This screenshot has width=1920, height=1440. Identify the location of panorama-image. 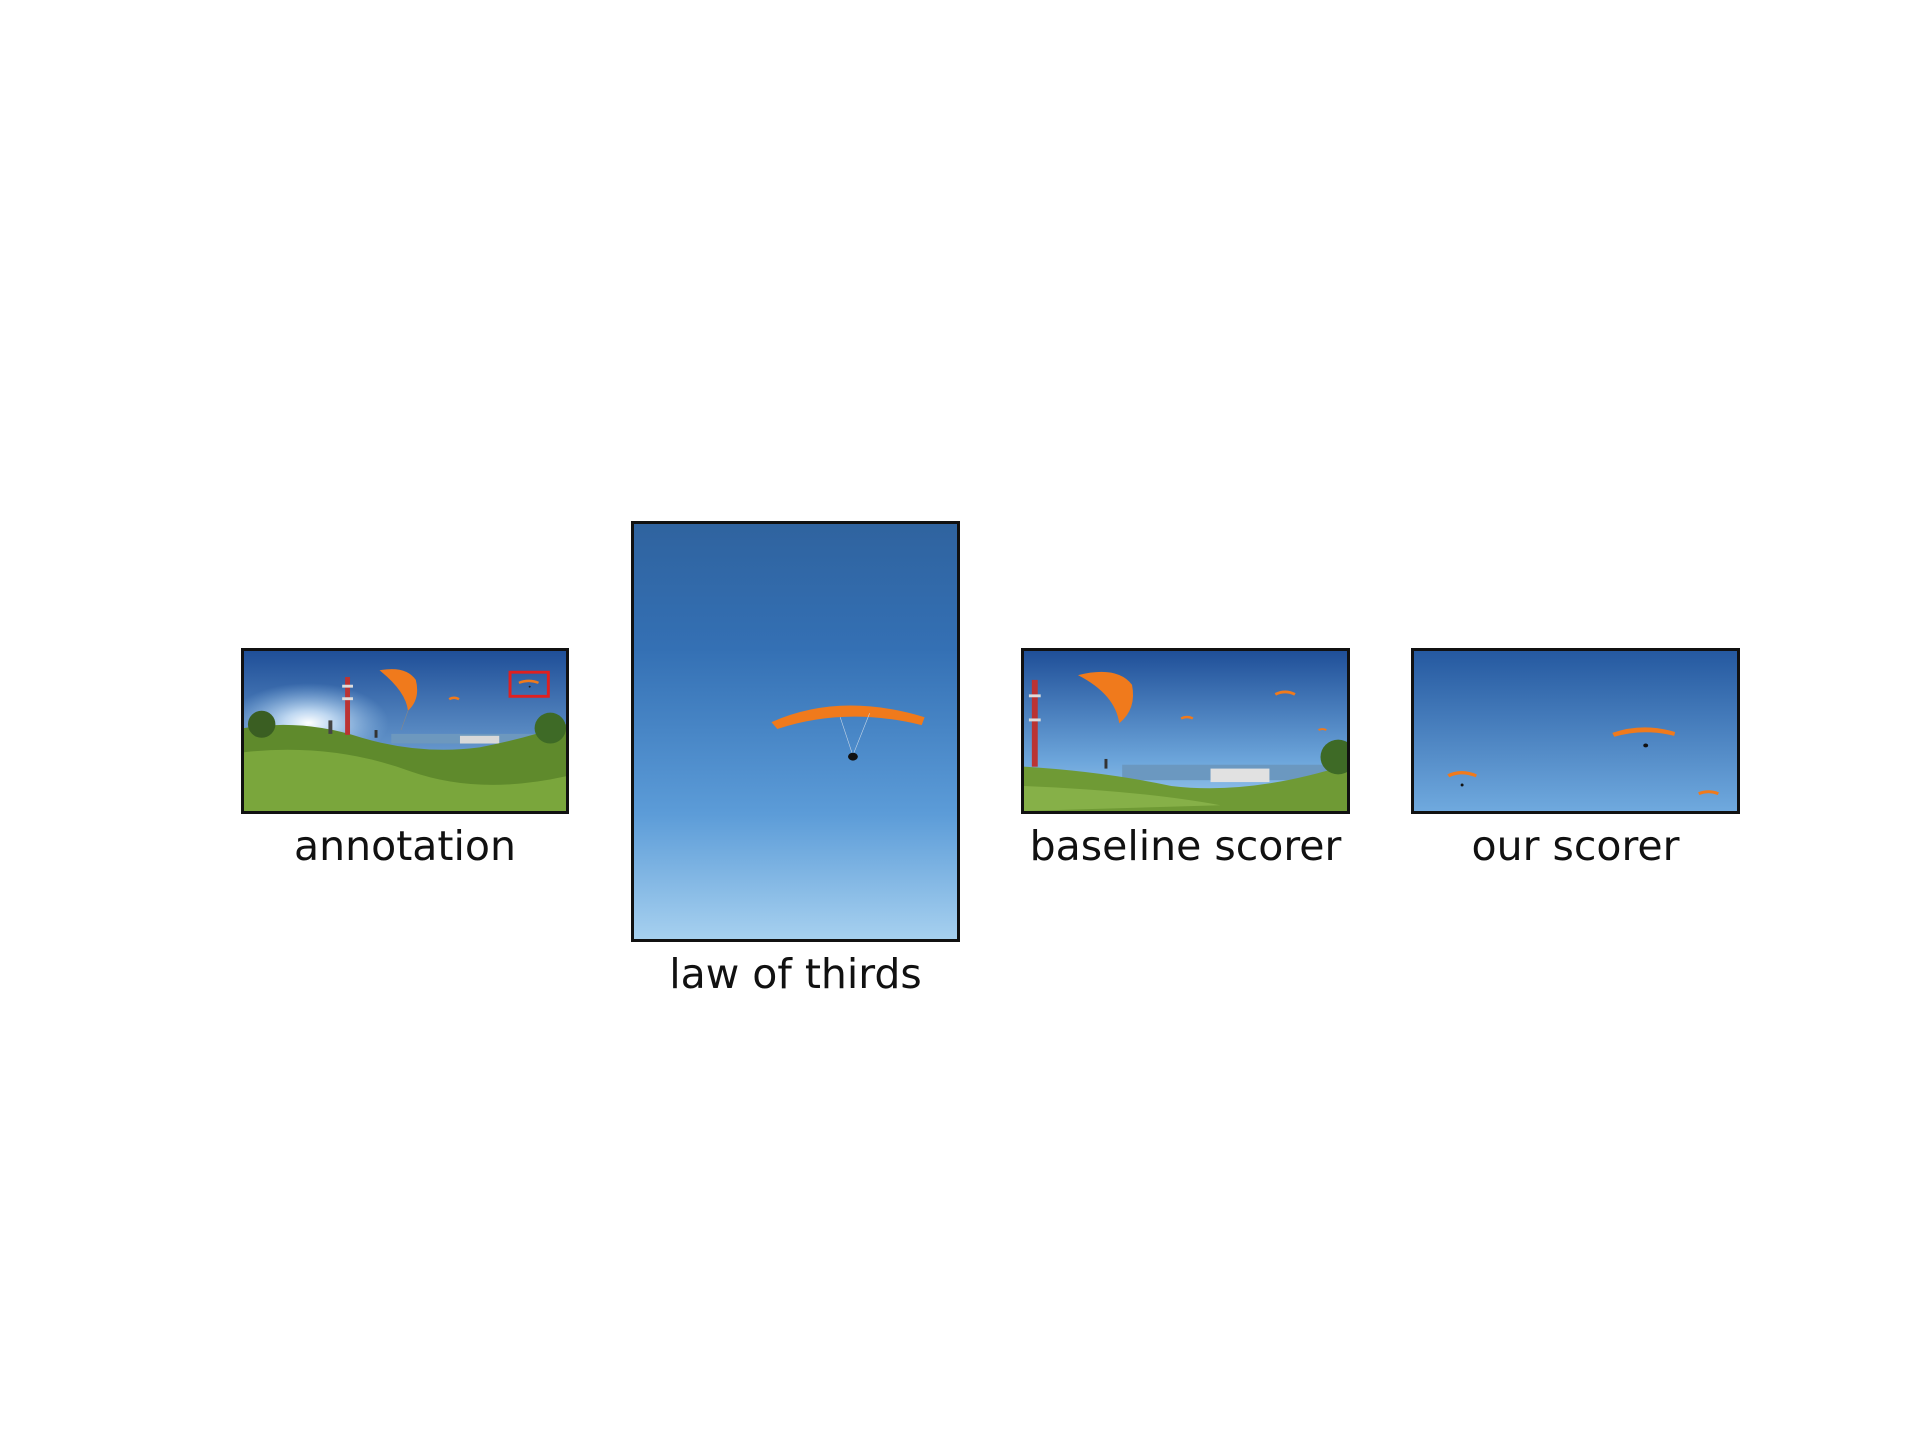
(405, 731).